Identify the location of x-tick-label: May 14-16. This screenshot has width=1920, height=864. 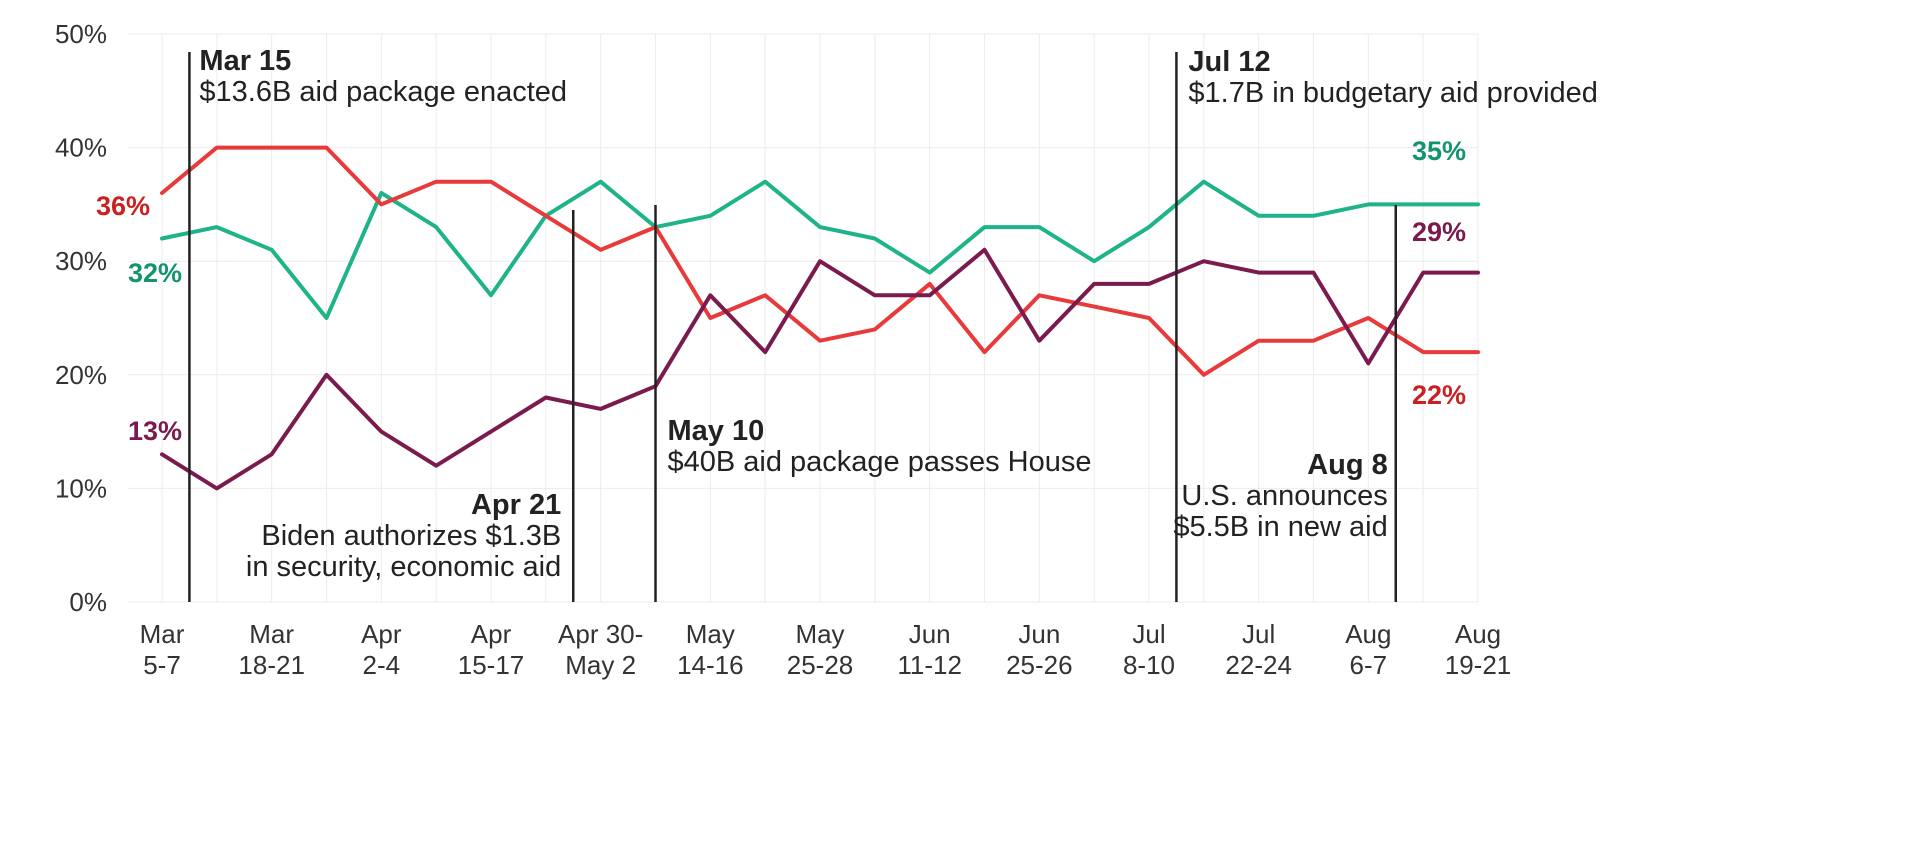
(710, 649).